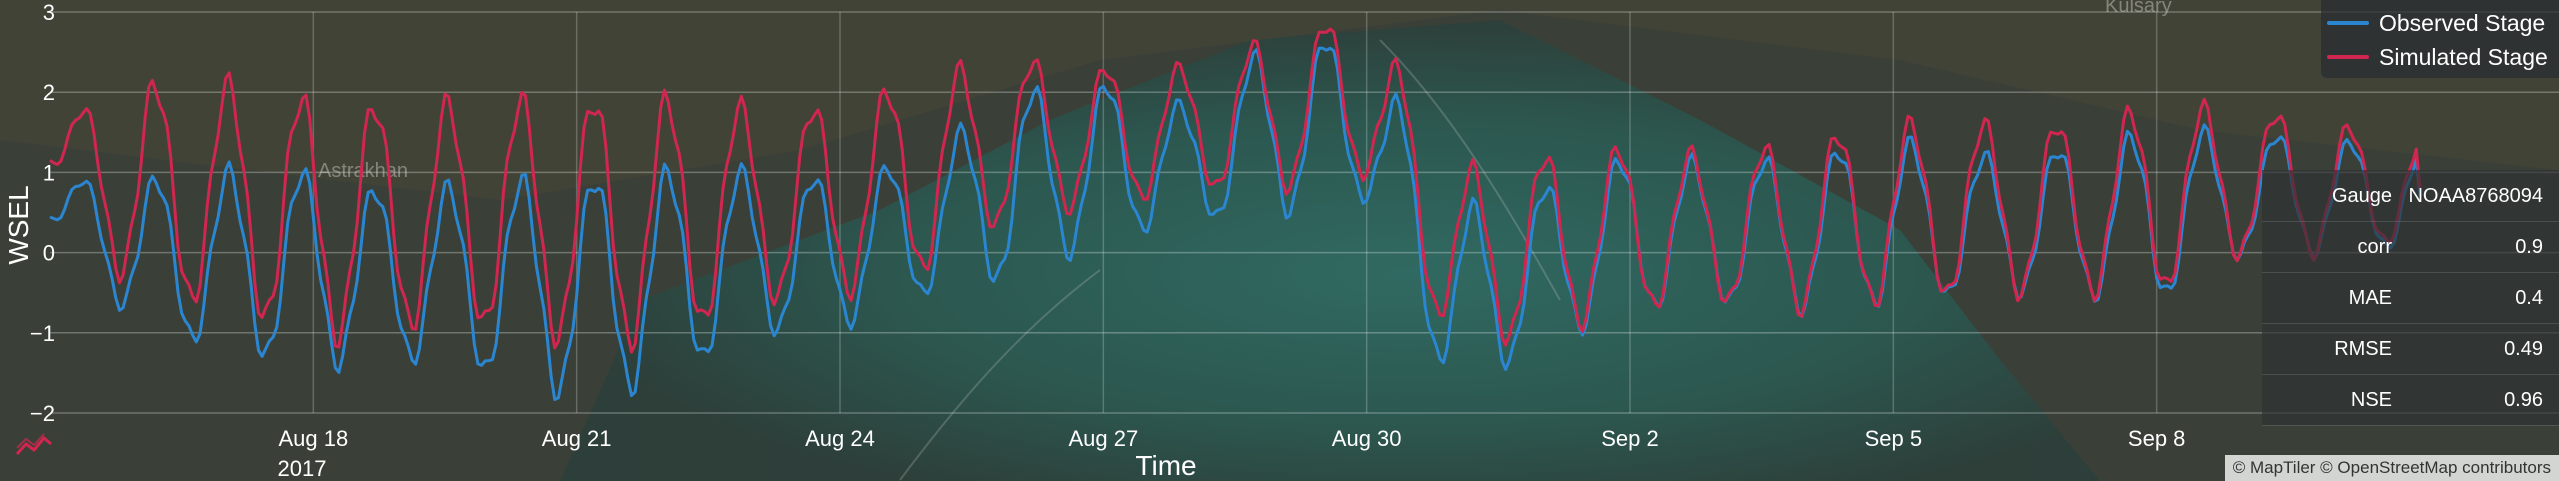 The height and width of the screenshot is (481, 2559). I want to click on y-tick-label: 0, so click(49, 253).